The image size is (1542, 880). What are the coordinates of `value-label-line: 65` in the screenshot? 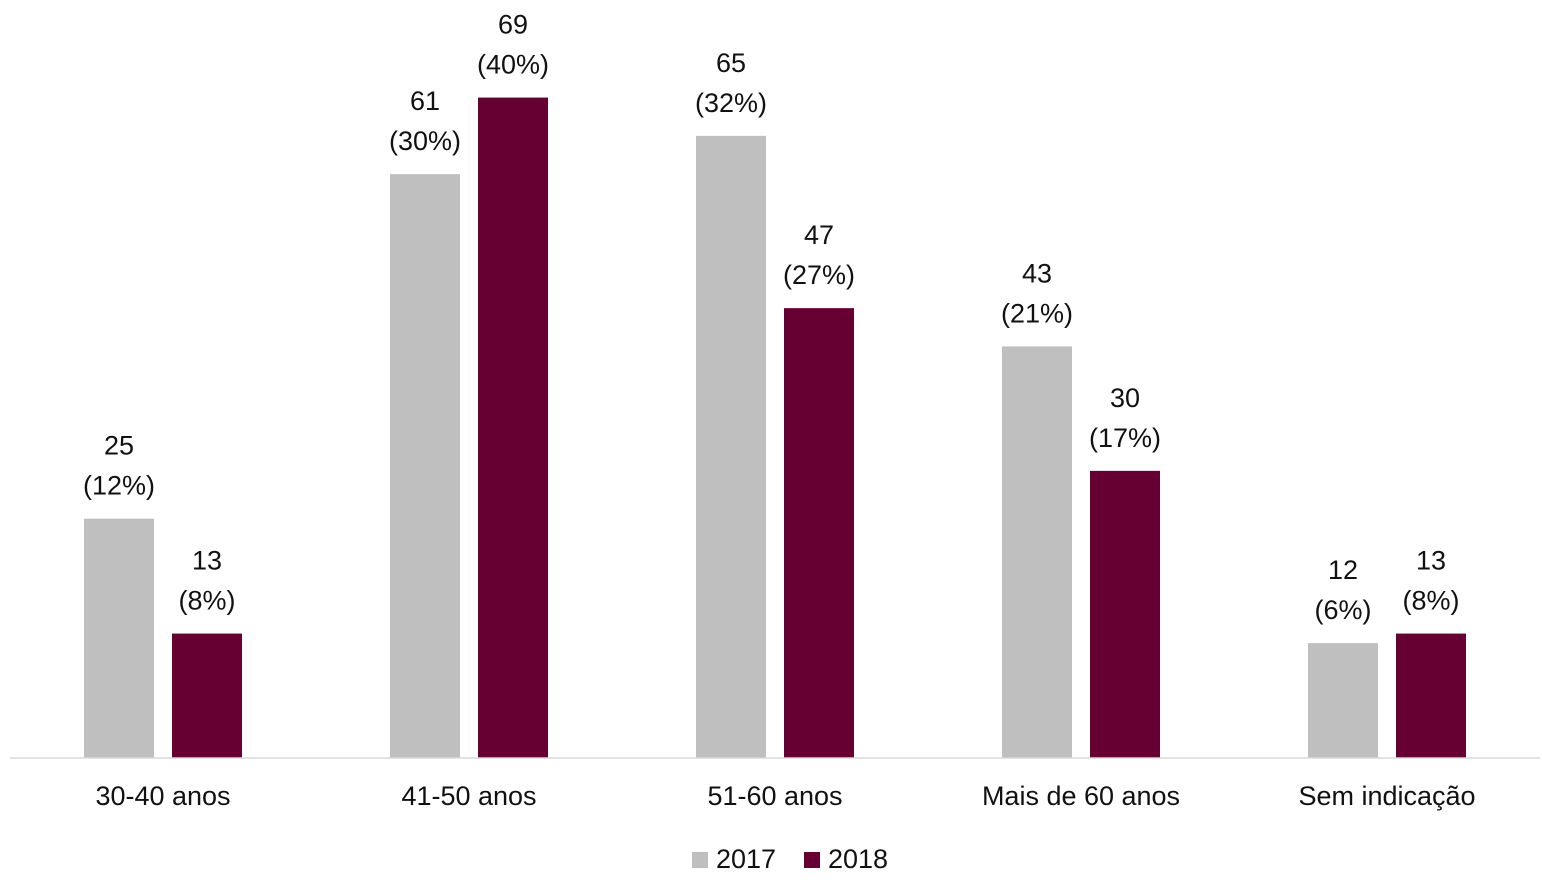 It's located at (731, 63).